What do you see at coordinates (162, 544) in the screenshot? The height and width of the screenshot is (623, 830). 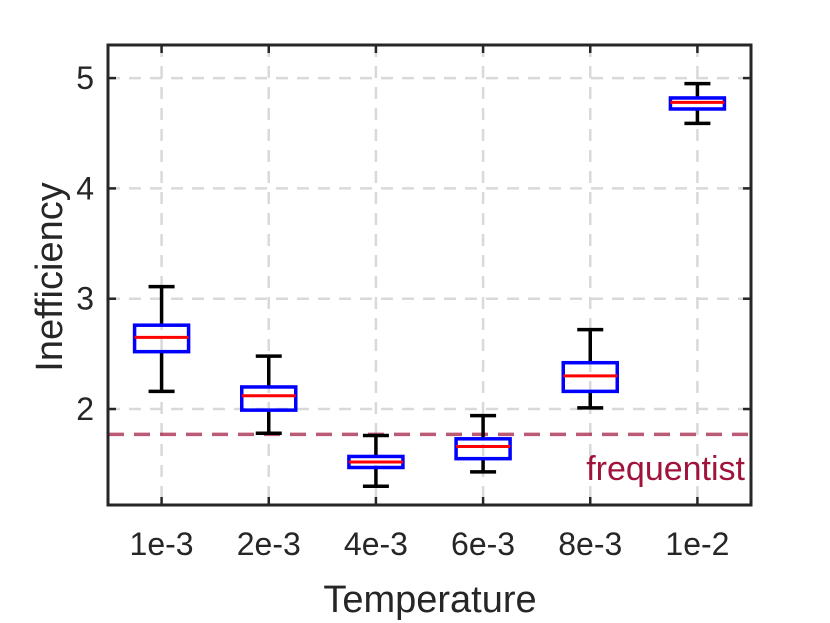 I see `x-tick-label: 1e-3` at bounding box center [162, 544].